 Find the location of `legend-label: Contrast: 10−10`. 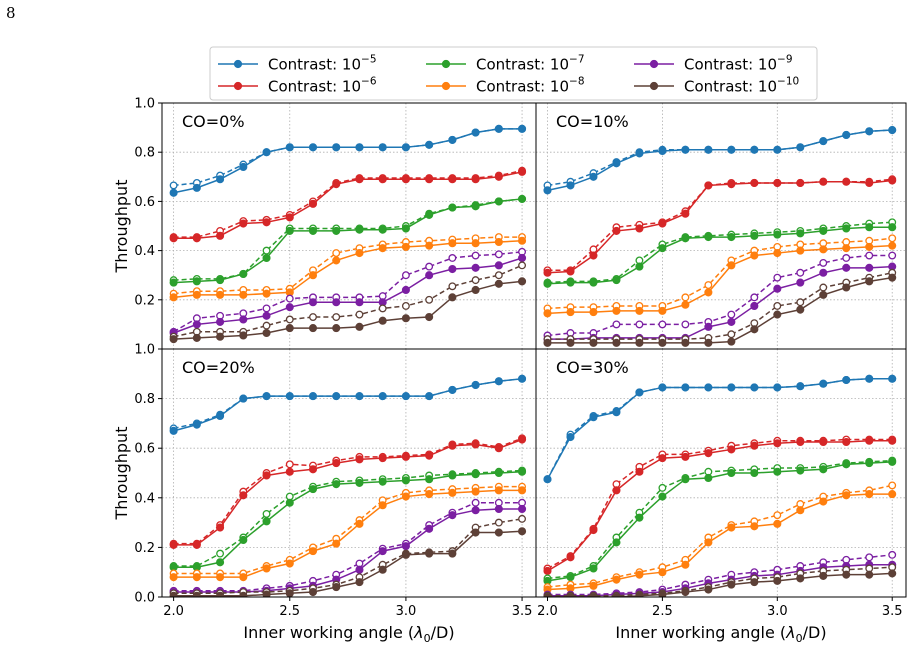

legend-label: Contrast: 10−10 is located at coordinates (741, 86).